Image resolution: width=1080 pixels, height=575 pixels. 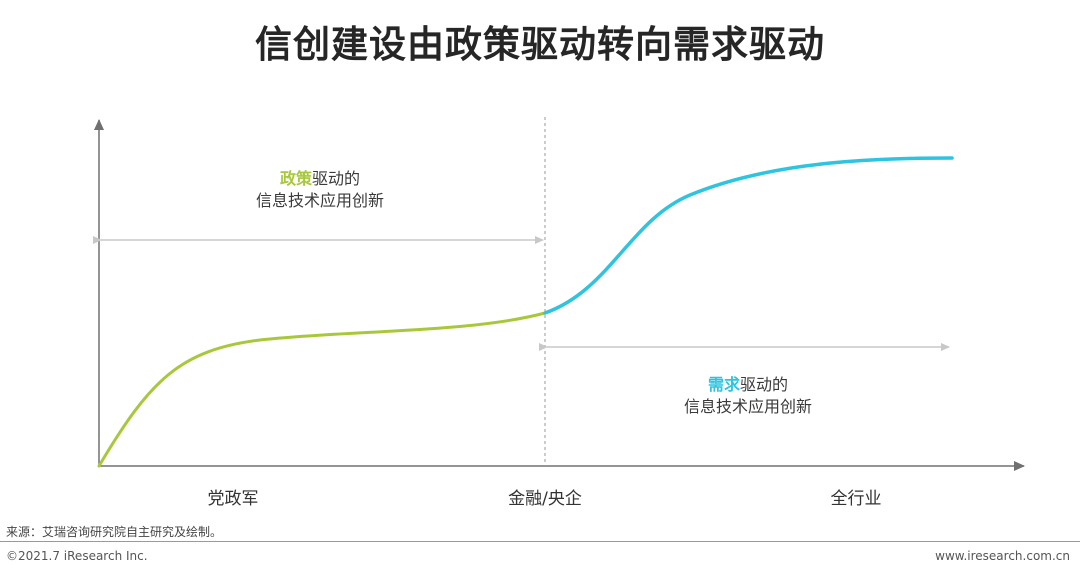 What do you see at coordinates (322, 389) in the screenshot?
I see `policy-curve` at bounding box center [322, 389].